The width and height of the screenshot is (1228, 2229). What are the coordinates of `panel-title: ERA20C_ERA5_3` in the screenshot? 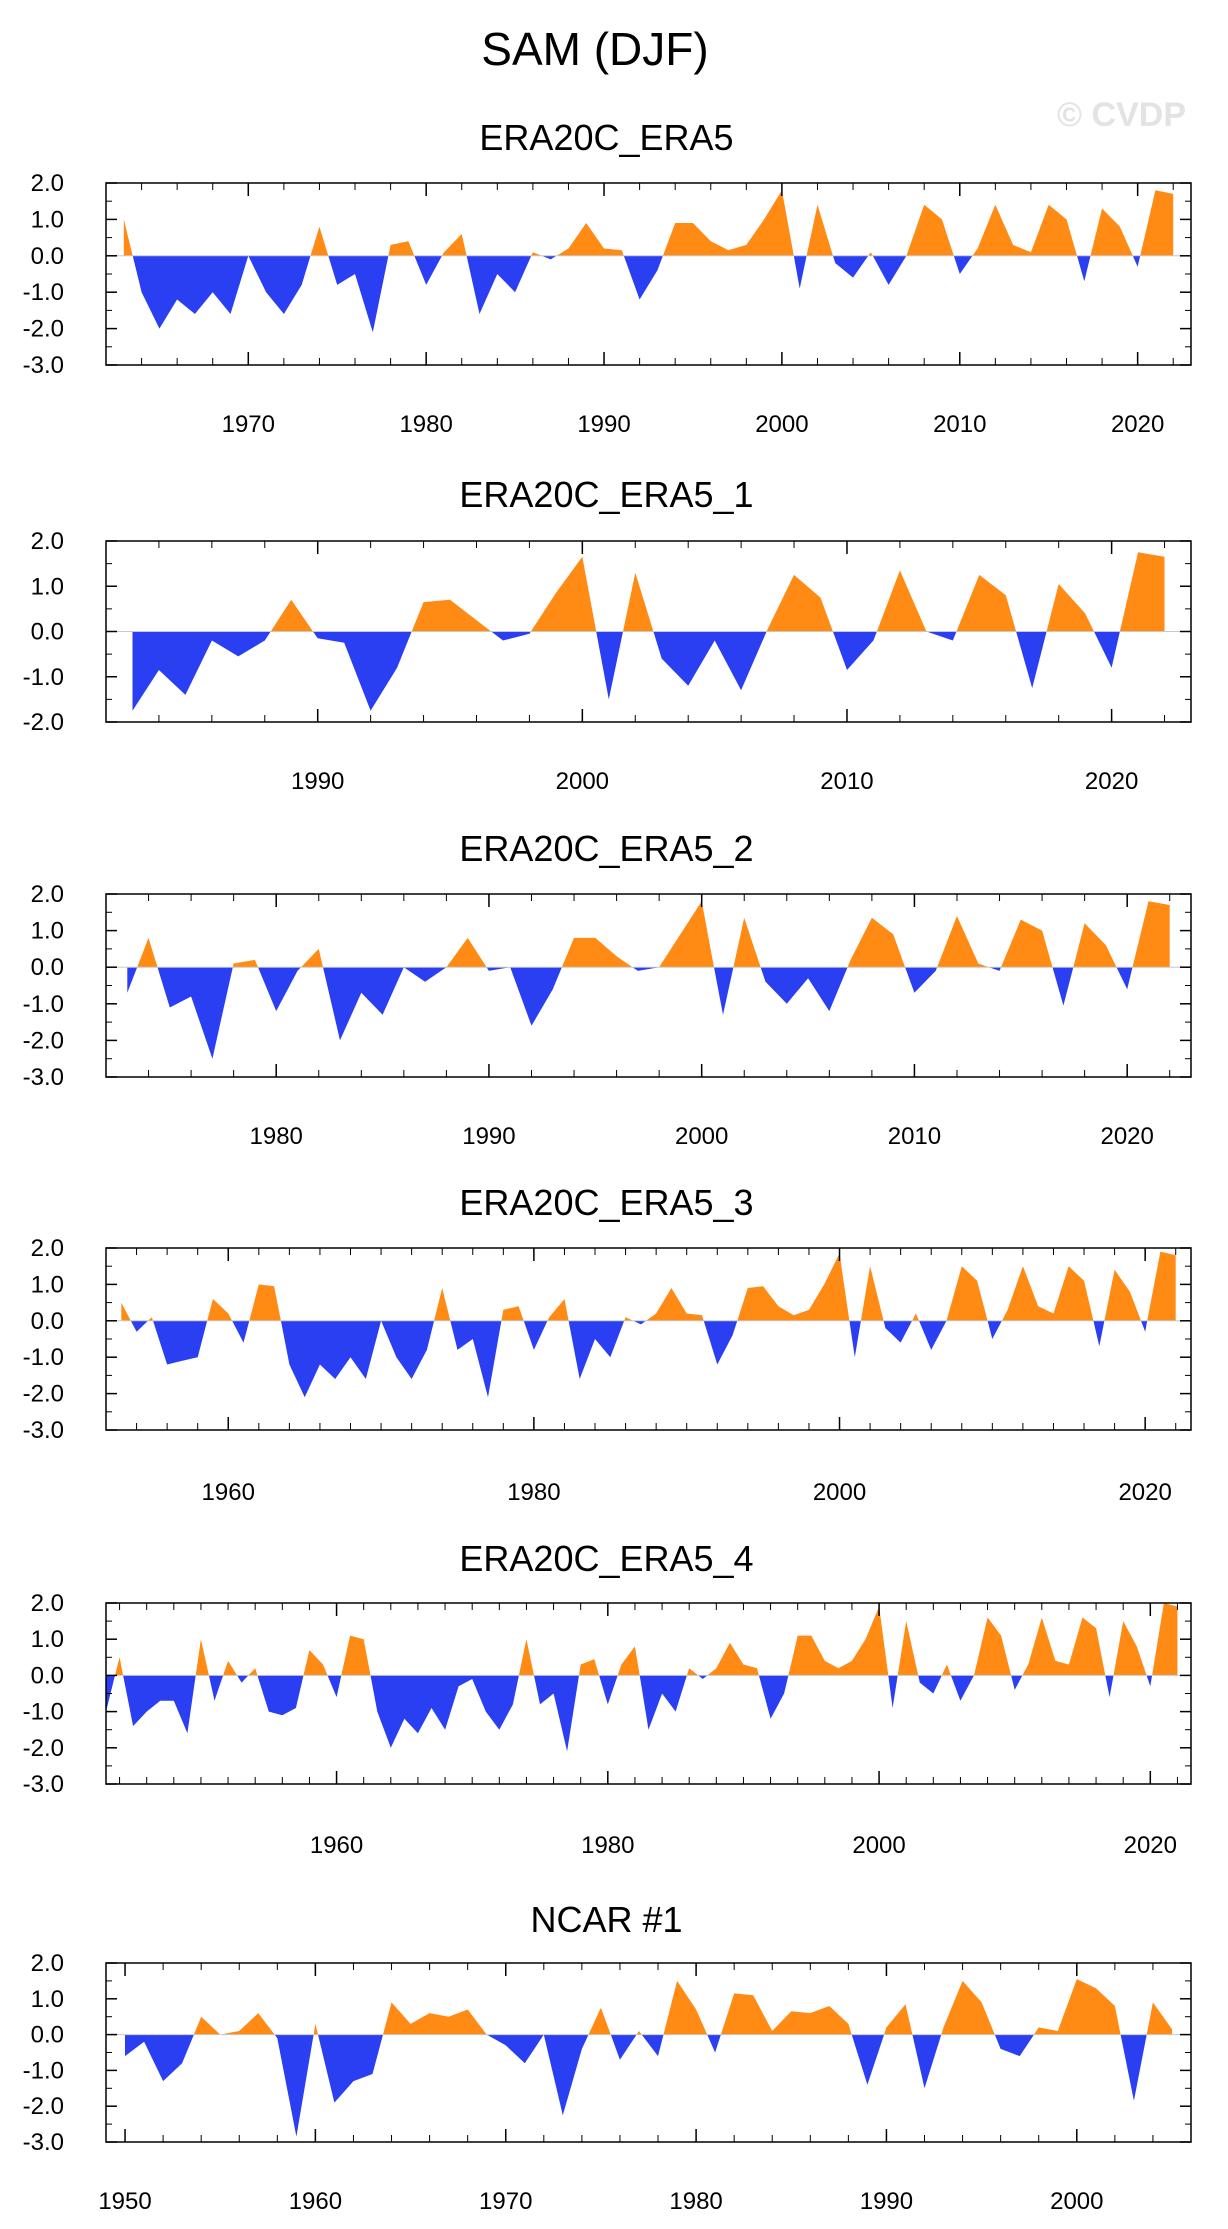 It's located at (606, 1202).